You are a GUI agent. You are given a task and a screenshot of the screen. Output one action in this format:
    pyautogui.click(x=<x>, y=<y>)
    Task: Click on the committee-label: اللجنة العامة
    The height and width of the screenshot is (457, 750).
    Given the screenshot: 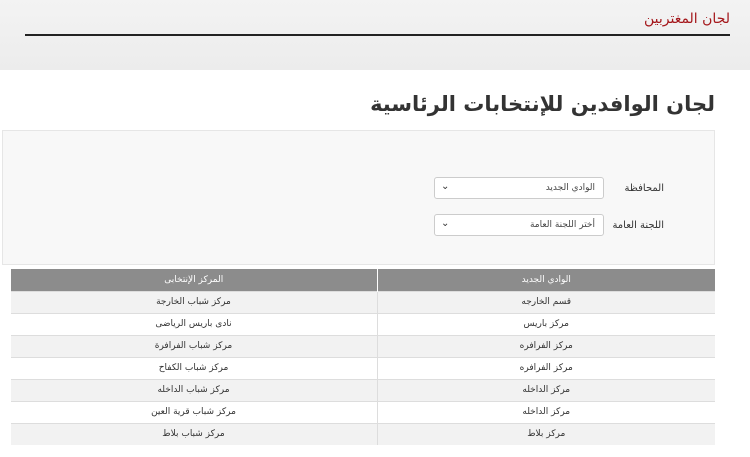 What is the action you would take?
    pyautogui.click(x=638, y=225)
    